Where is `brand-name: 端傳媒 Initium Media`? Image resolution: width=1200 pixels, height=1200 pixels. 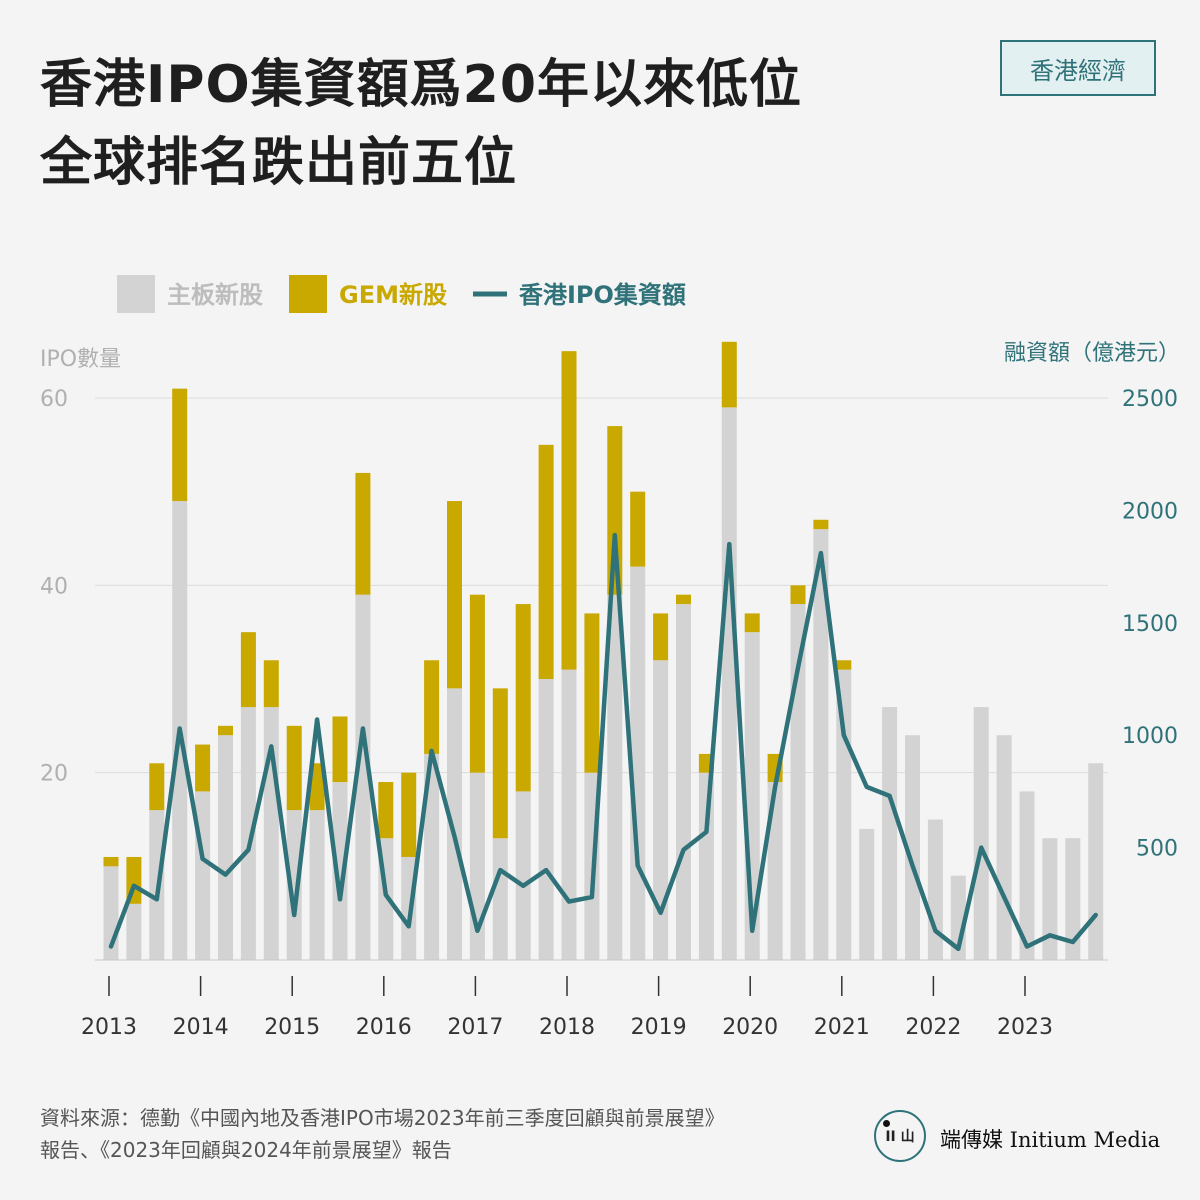
brand-name: 端傳媒 Initium Media is located at coordinates (1050, 1140).